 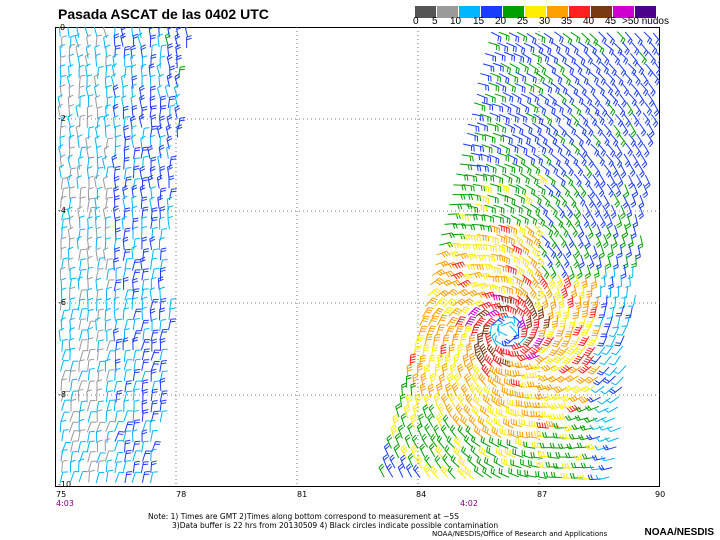 I want to click on scale-label: 5, so click(x=435, y=21).